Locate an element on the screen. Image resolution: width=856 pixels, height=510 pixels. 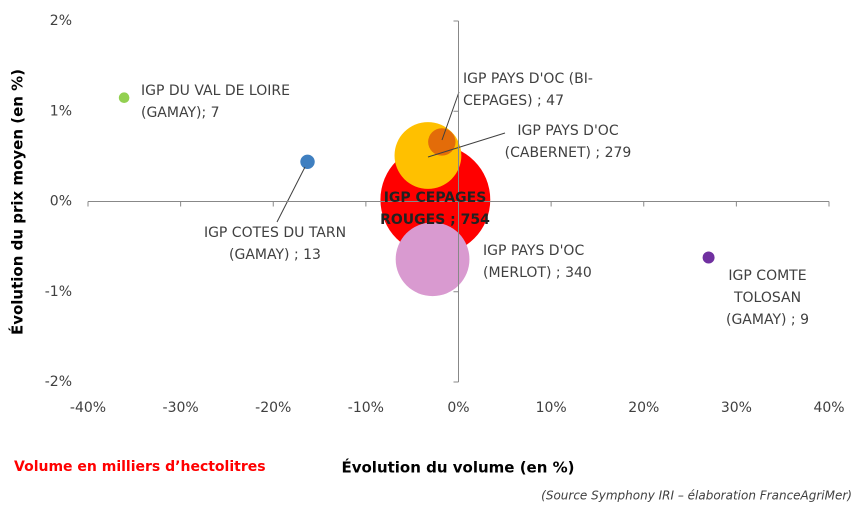
x-tick-label: -40% is located at coordinates (88, 408).